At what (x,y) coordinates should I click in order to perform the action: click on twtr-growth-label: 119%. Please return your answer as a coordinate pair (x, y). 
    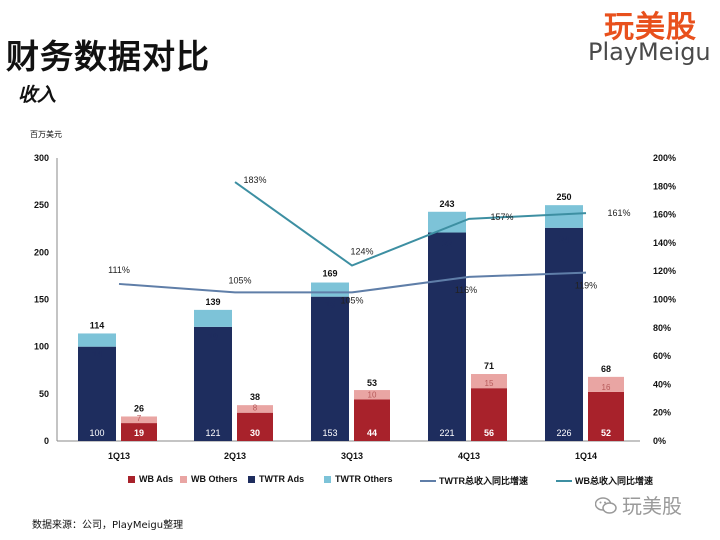
    Looking at the image, I should click on (586, 286).